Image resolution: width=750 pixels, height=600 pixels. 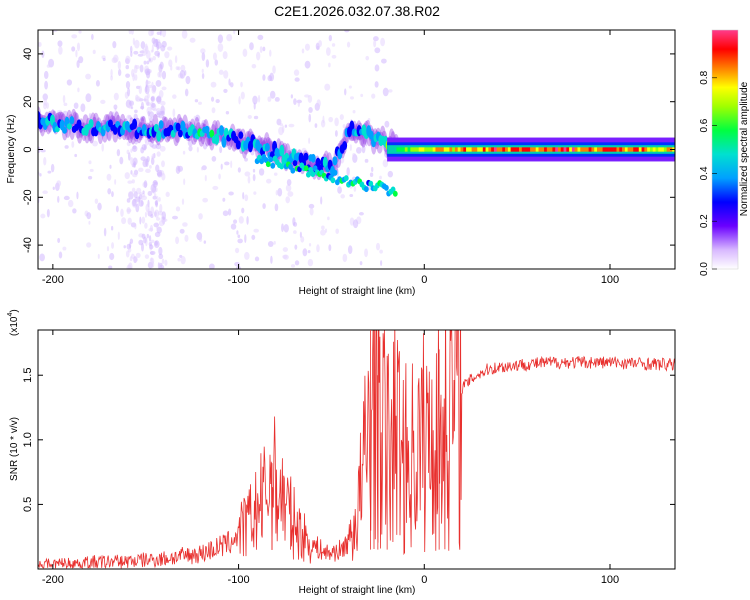 I want to click on colorbar-tick-label: 0.8, so click(x=704, y=77).